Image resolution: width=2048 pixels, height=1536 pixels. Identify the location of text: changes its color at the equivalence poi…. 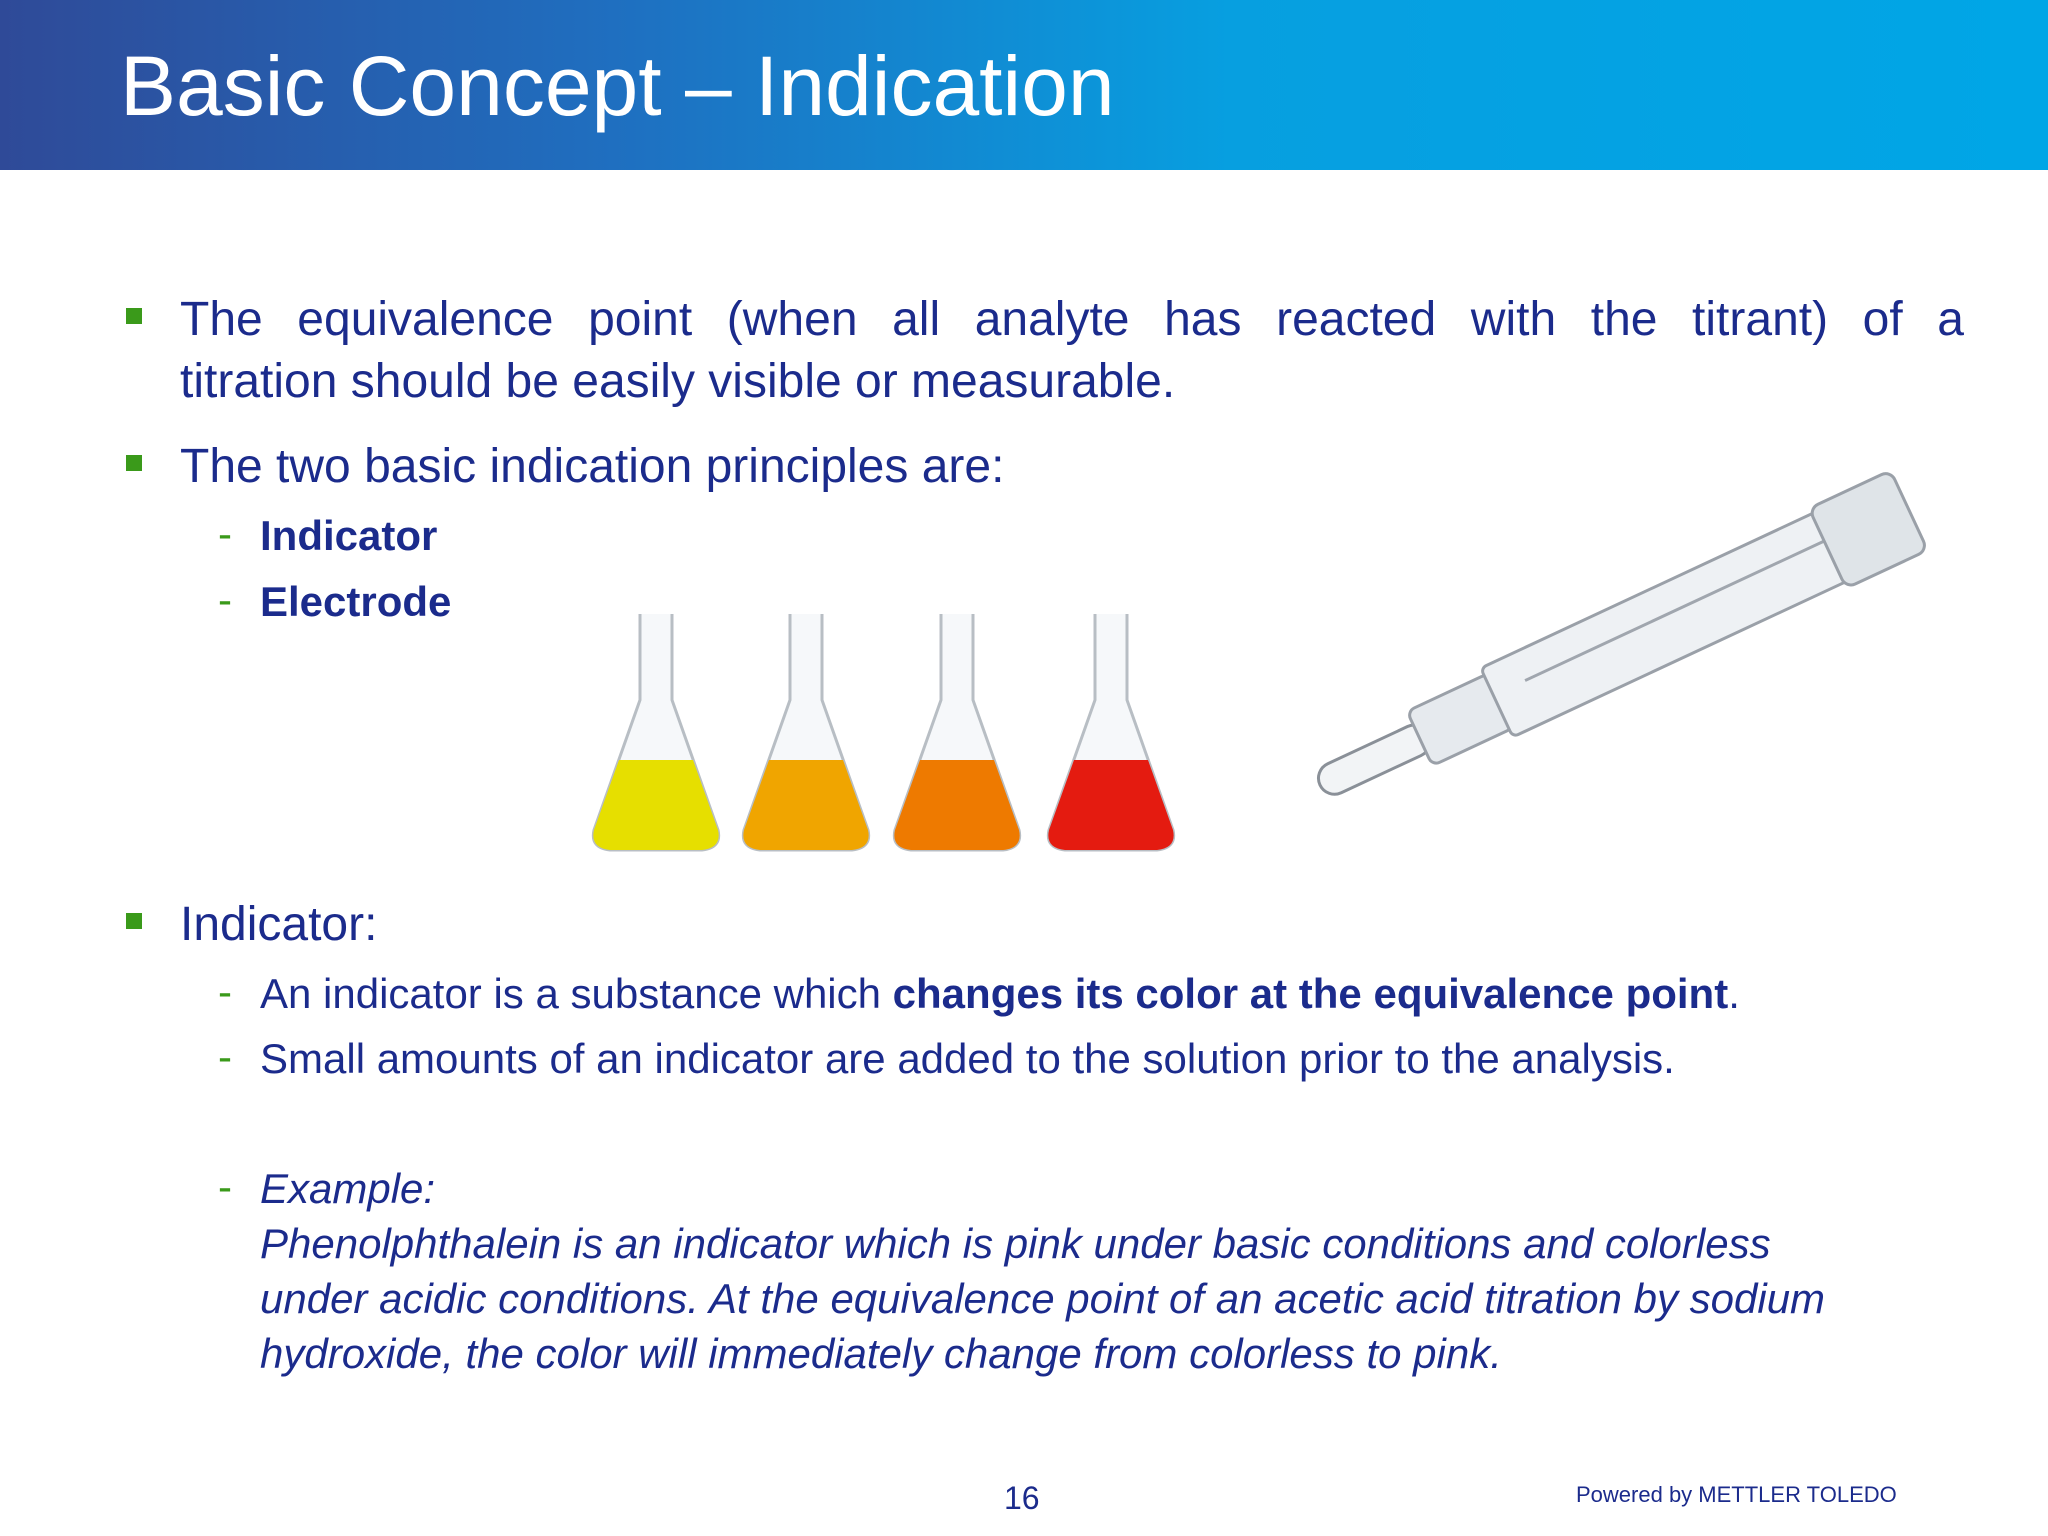
(1310, 993).